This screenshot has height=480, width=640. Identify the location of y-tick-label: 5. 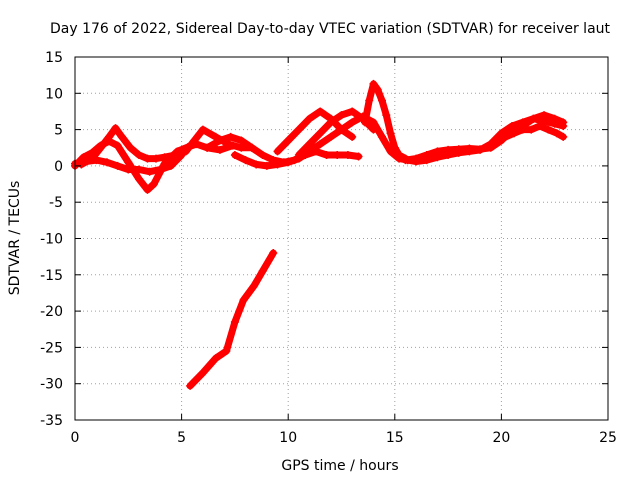
(58, 131).